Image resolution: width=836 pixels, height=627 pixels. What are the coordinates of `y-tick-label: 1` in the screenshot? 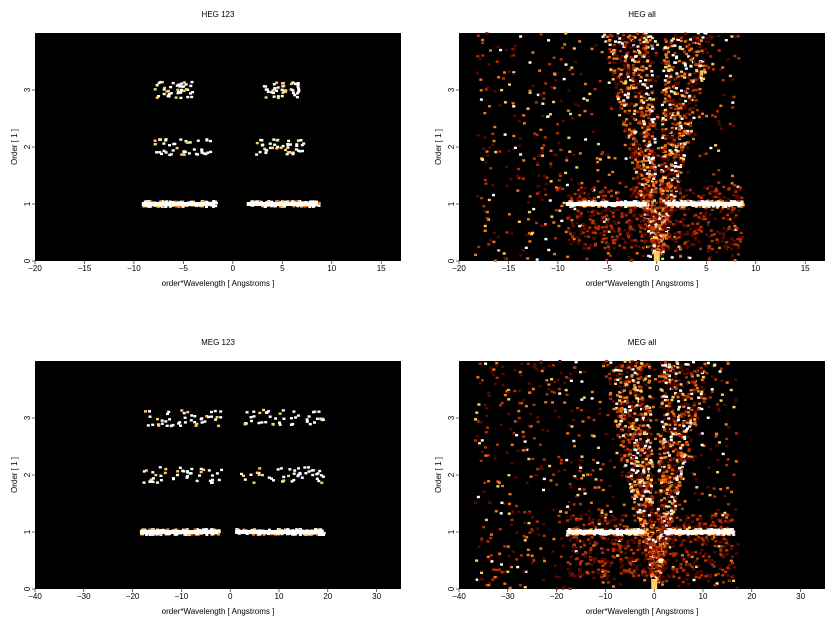 It's located at (451, 203).